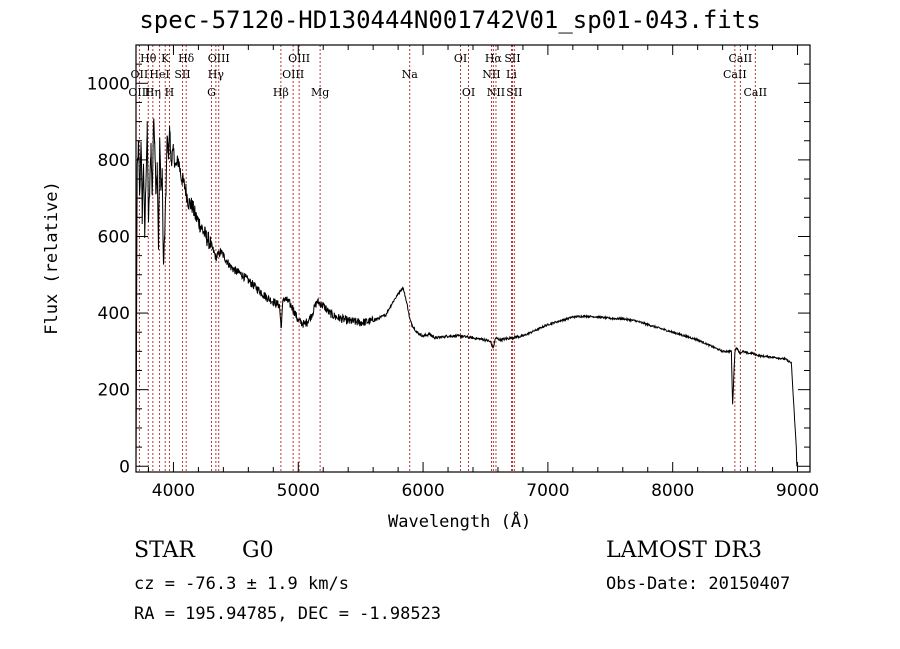  What do you see at coordinates (672, 491) in the screenshot?
I see `x-tick-label: 8000` at bounding box center [672, 491].